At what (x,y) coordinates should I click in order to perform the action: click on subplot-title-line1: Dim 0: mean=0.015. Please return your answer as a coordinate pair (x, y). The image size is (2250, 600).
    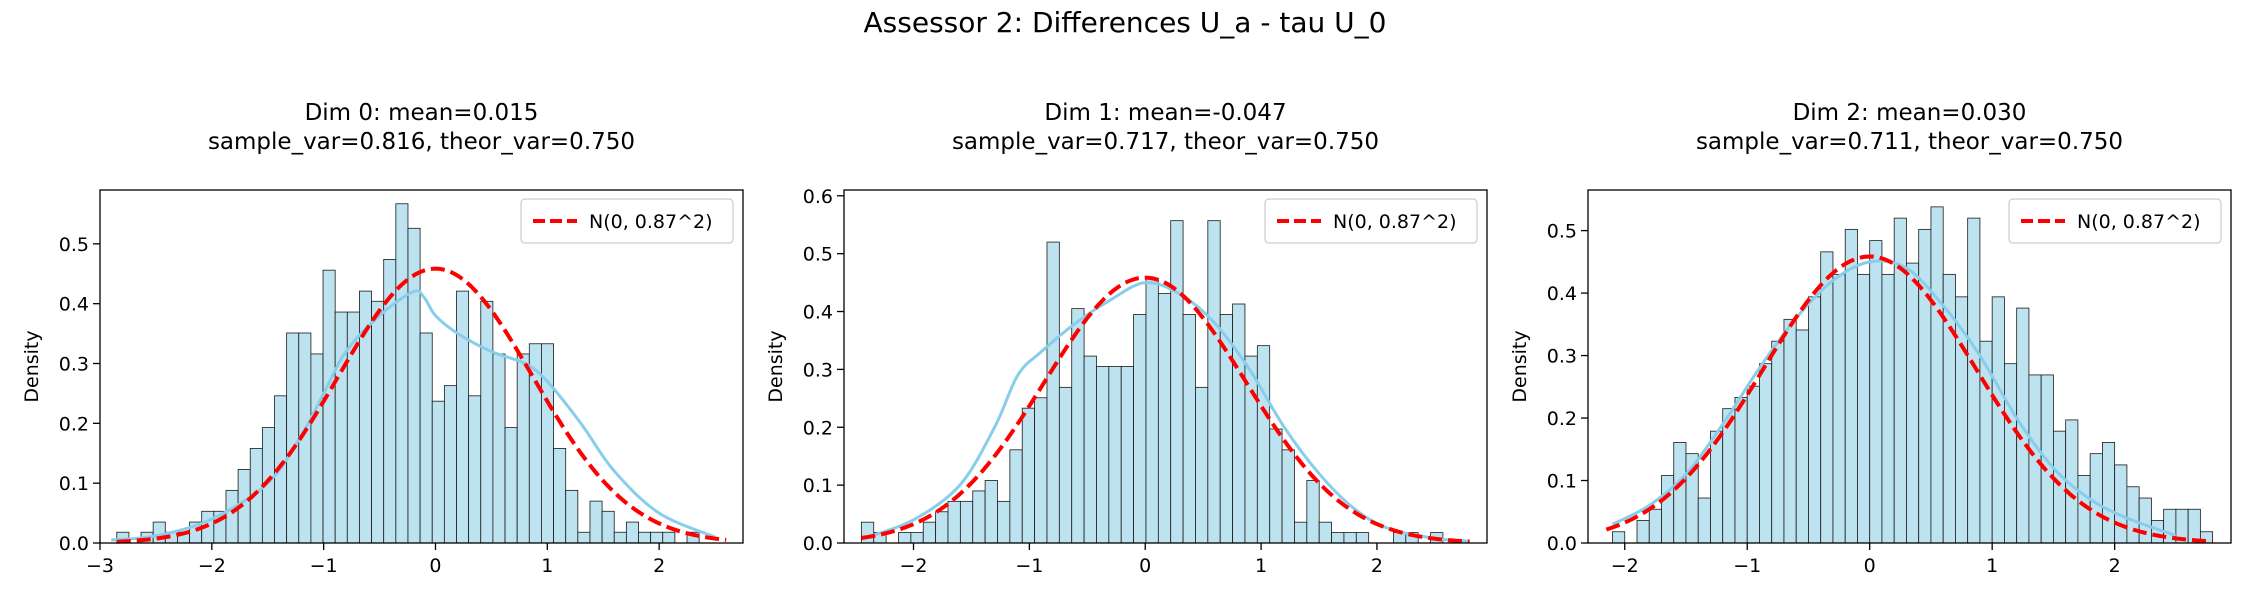
    Looking at the image, I should click on (422, 113).